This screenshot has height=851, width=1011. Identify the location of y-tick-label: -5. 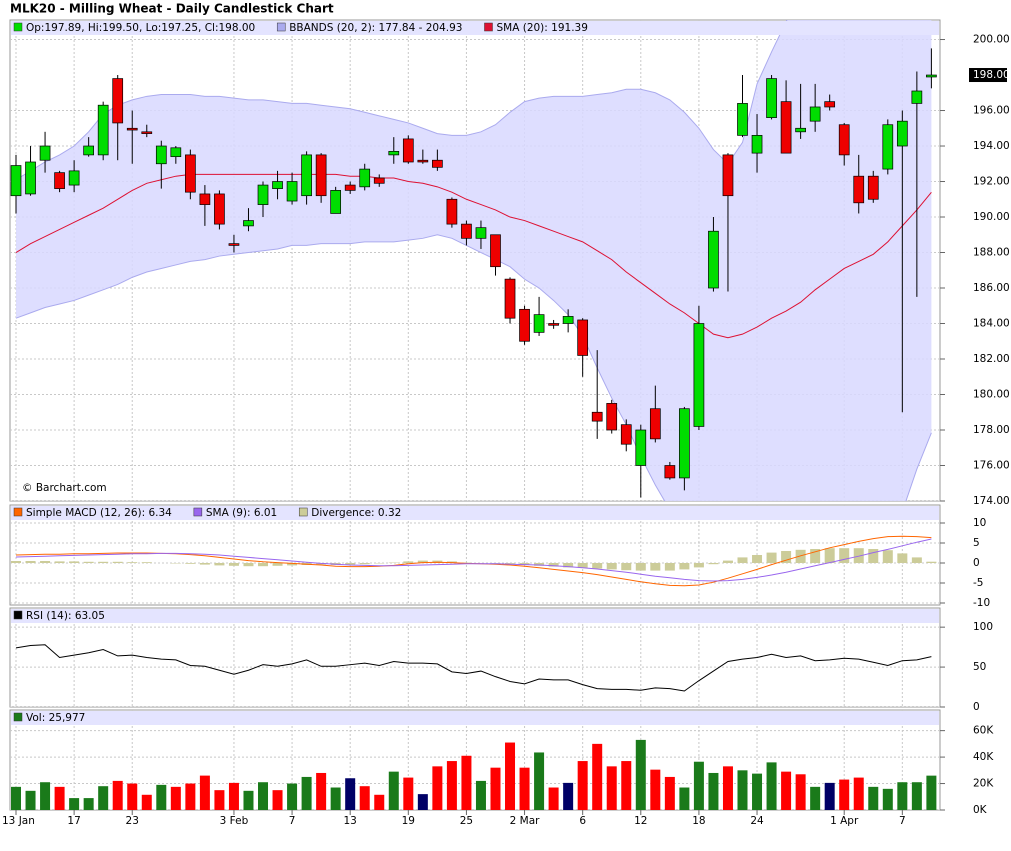
(978, 583).